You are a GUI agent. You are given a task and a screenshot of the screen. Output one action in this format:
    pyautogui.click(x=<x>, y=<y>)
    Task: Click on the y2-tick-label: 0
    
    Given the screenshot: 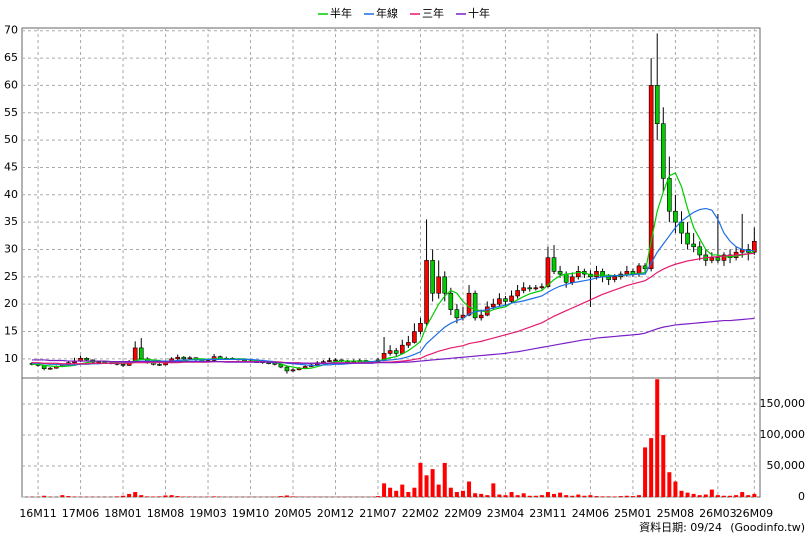 What is the action you would take?
    pyautogui.click(x=801, y=496)
    